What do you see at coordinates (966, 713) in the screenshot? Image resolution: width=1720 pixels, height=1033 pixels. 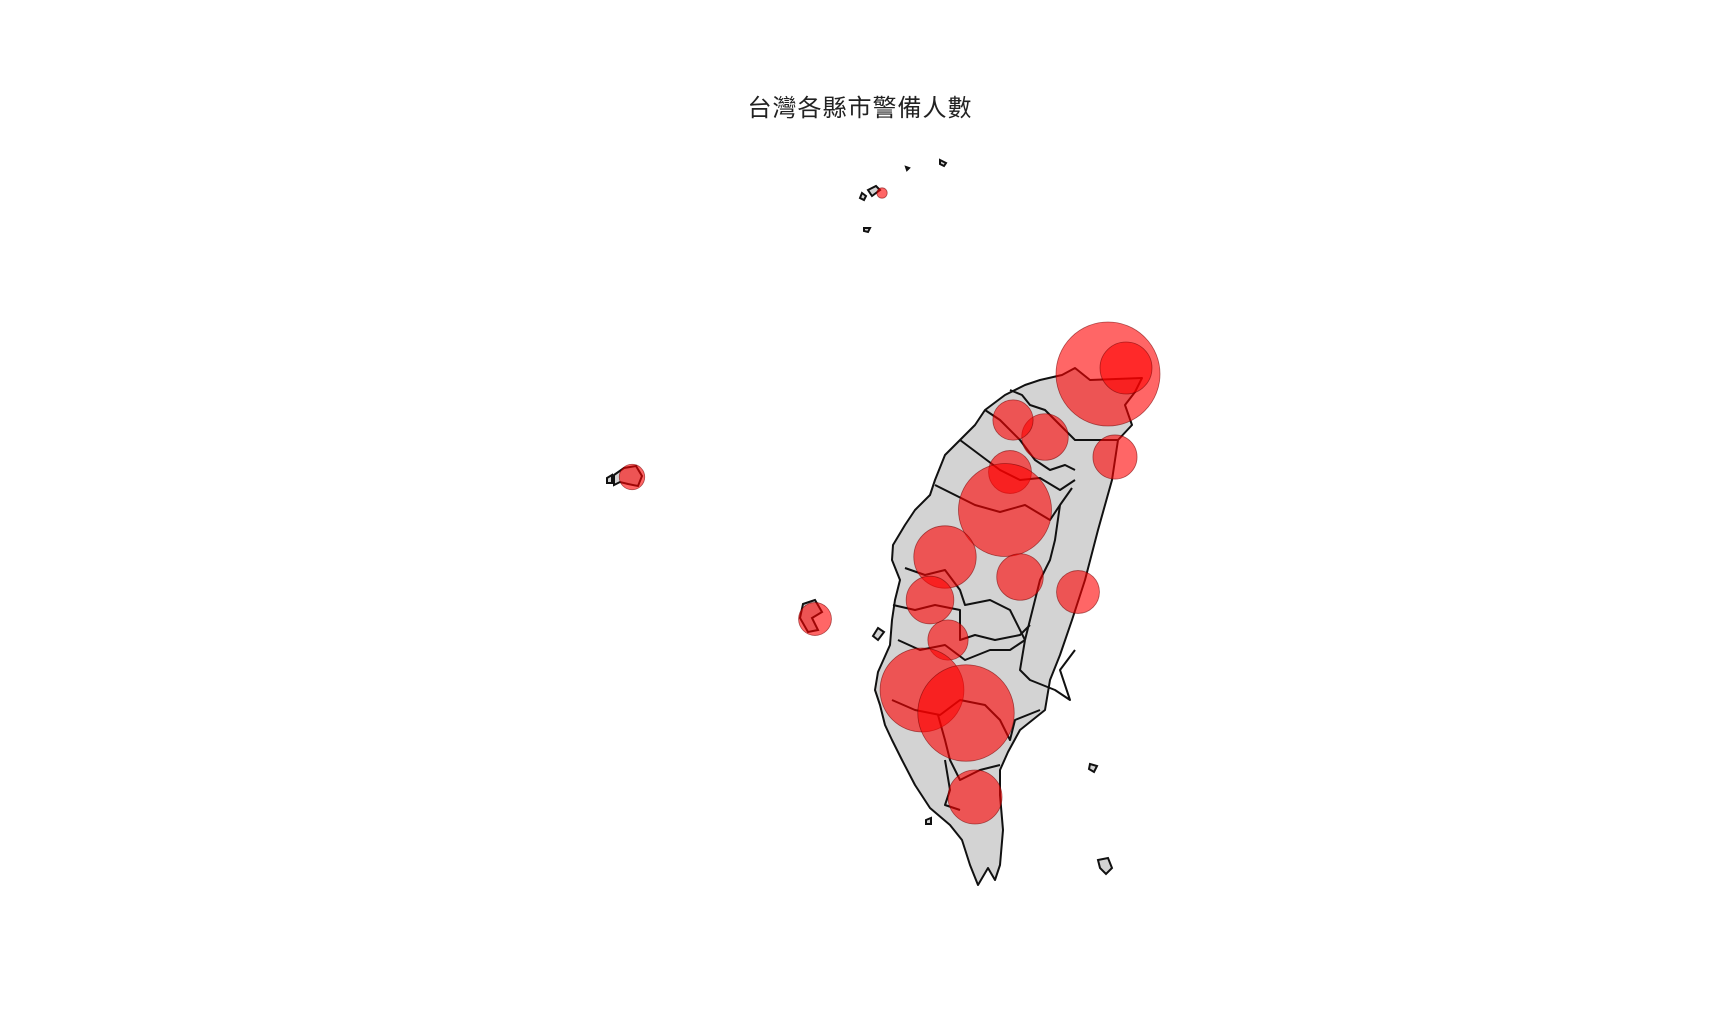 I see `bubble-kaohsiung` at bounding box center [966, 713].